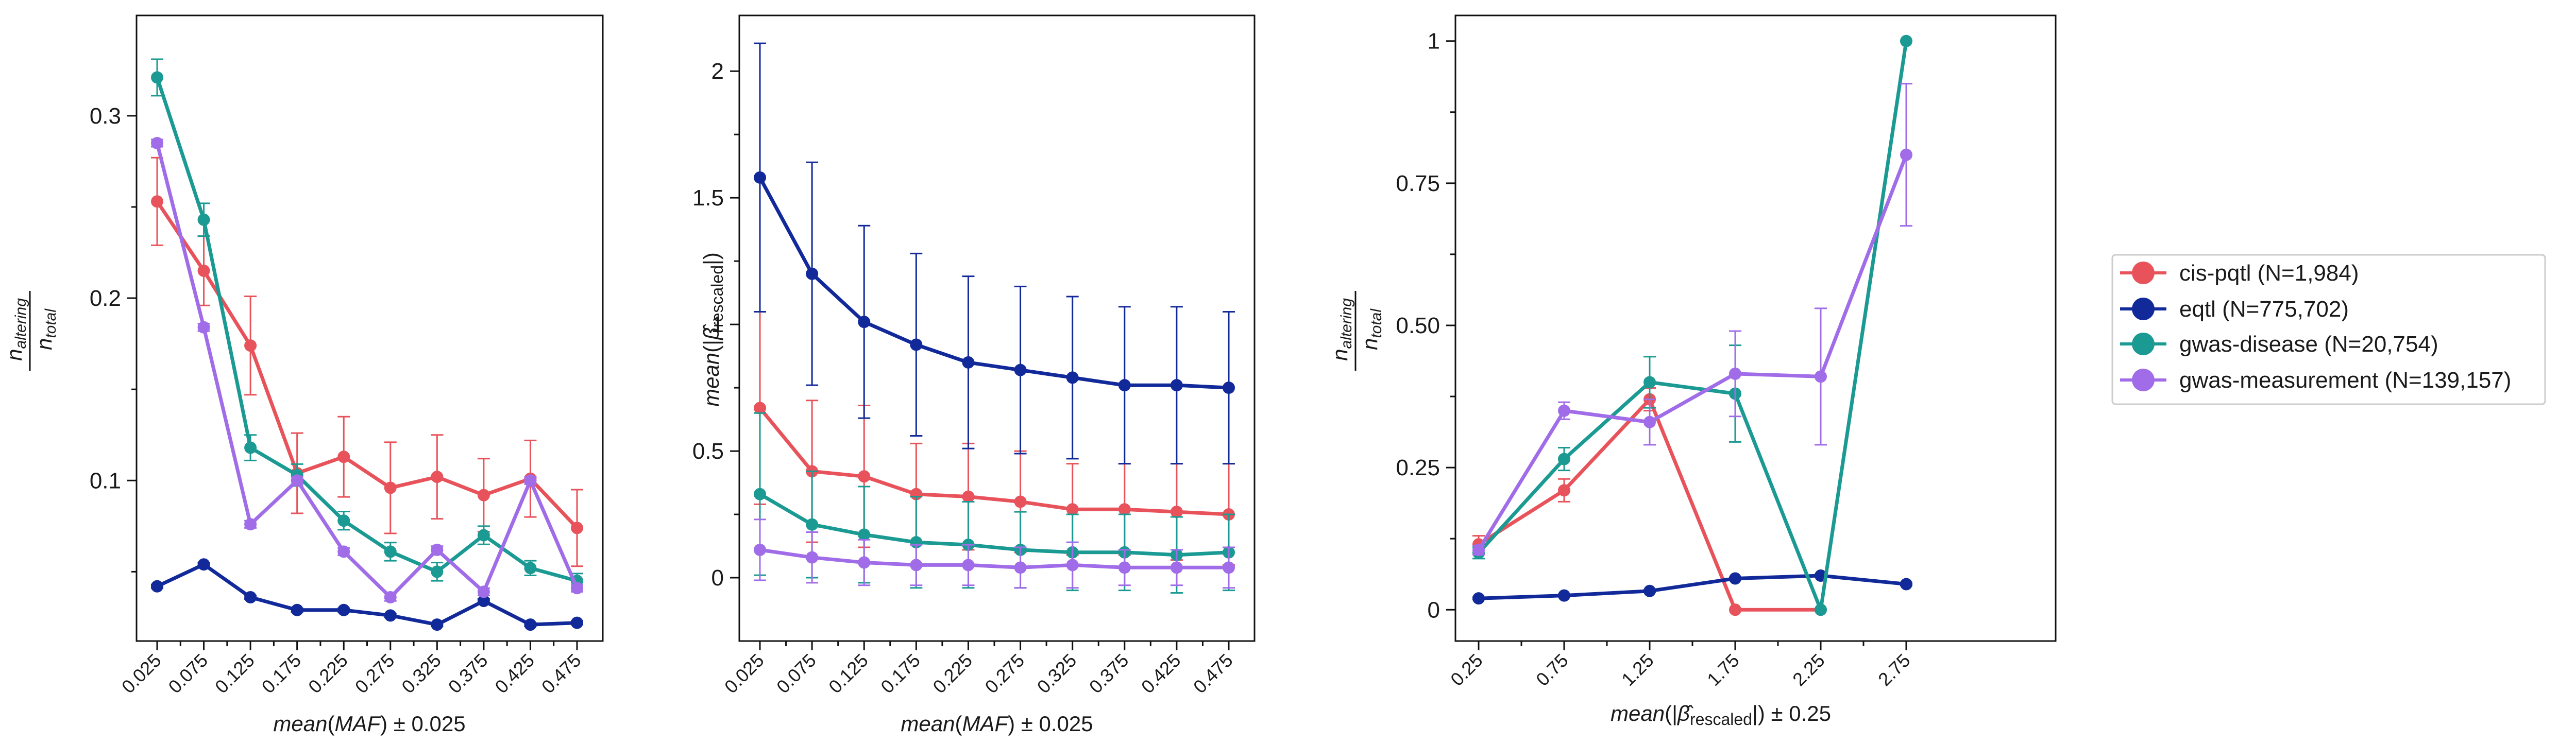 Image resolution: width=2576 pixels, height=744 pixels. Describe the element at coordinates (1894, 670) in the screenshot. I see `x-tick-label: 2.75` at that location.